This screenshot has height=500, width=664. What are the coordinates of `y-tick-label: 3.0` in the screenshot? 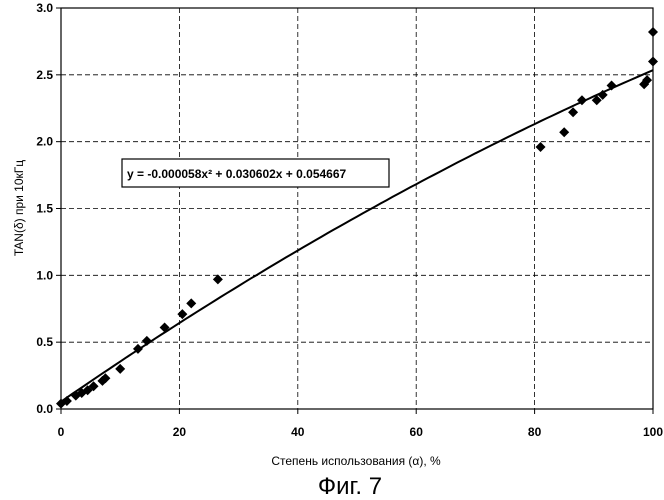 It's located at (44, 8).